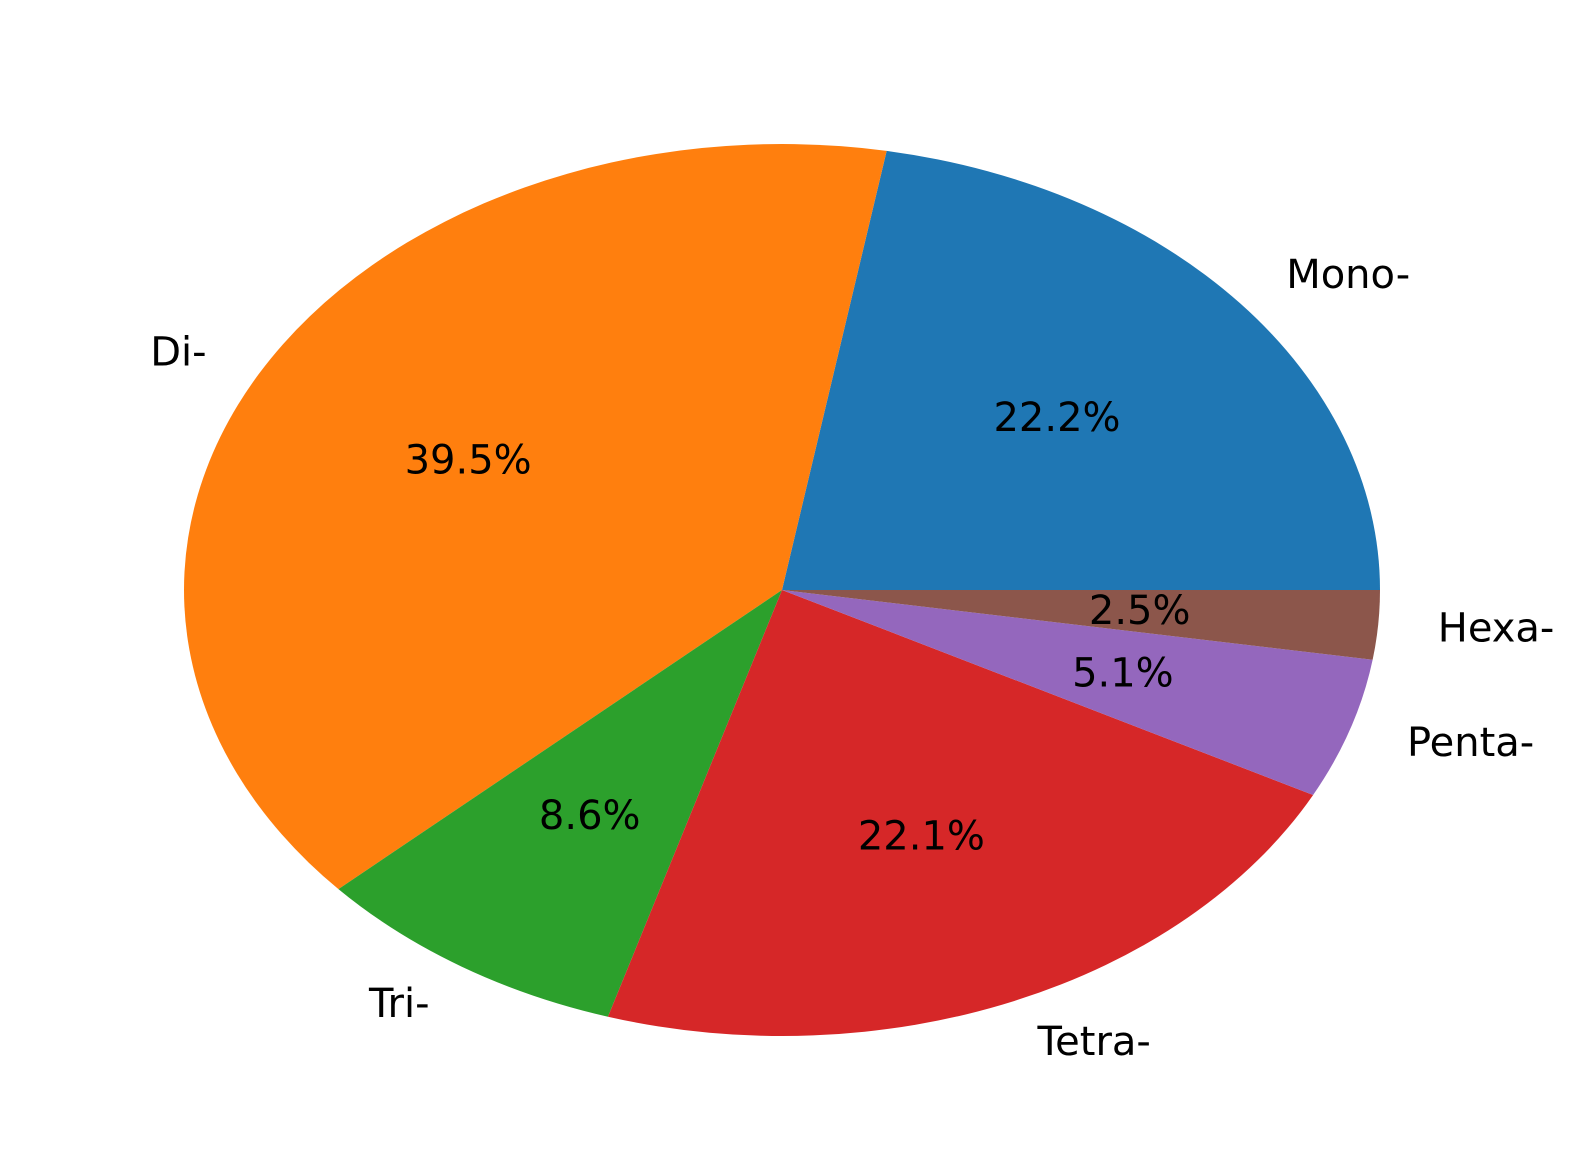 Image resolution: width=1582 pixels, height=1175 pixels. What do you see at coordinates (1081, 625) in the screenshot?
I see `pie-slice-hexa` at bounding box center [1081, 625].